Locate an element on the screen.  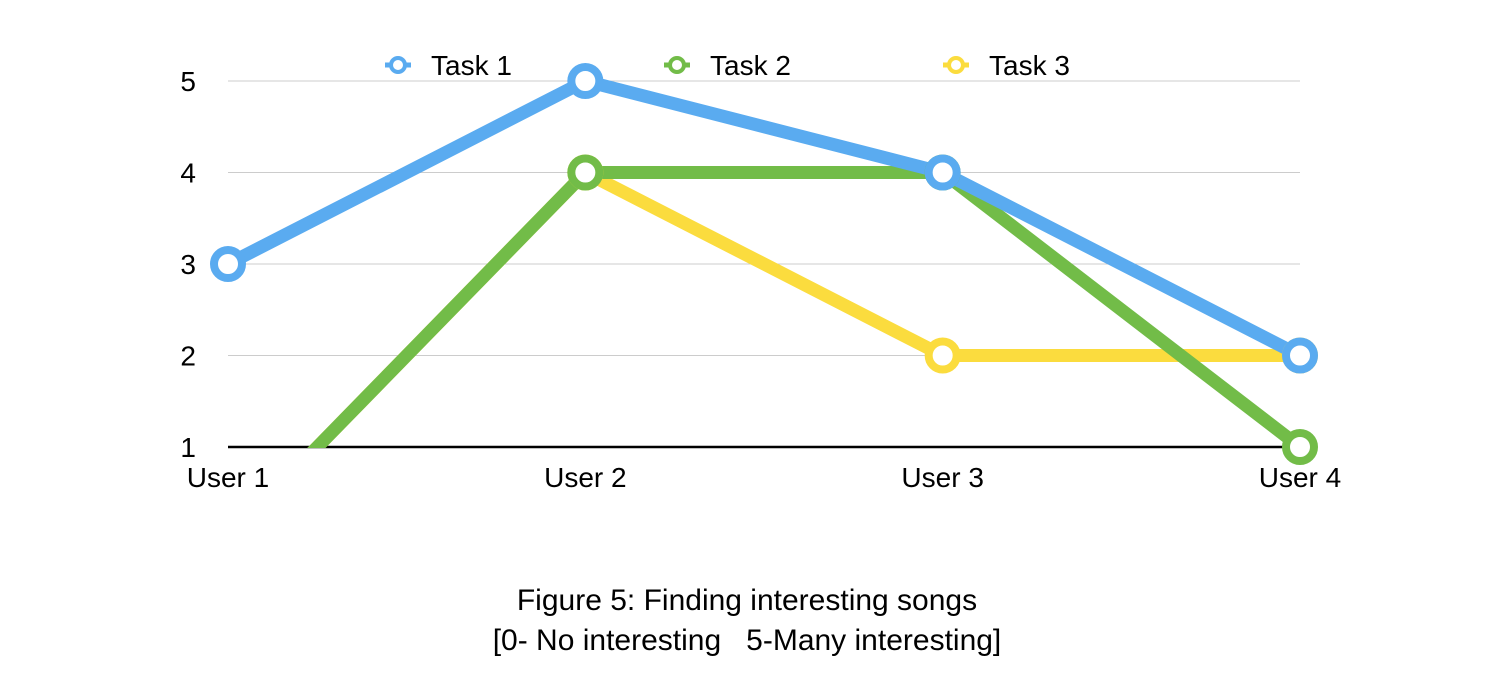
y-tick-label: 4 is located at coordinates (188, 173).